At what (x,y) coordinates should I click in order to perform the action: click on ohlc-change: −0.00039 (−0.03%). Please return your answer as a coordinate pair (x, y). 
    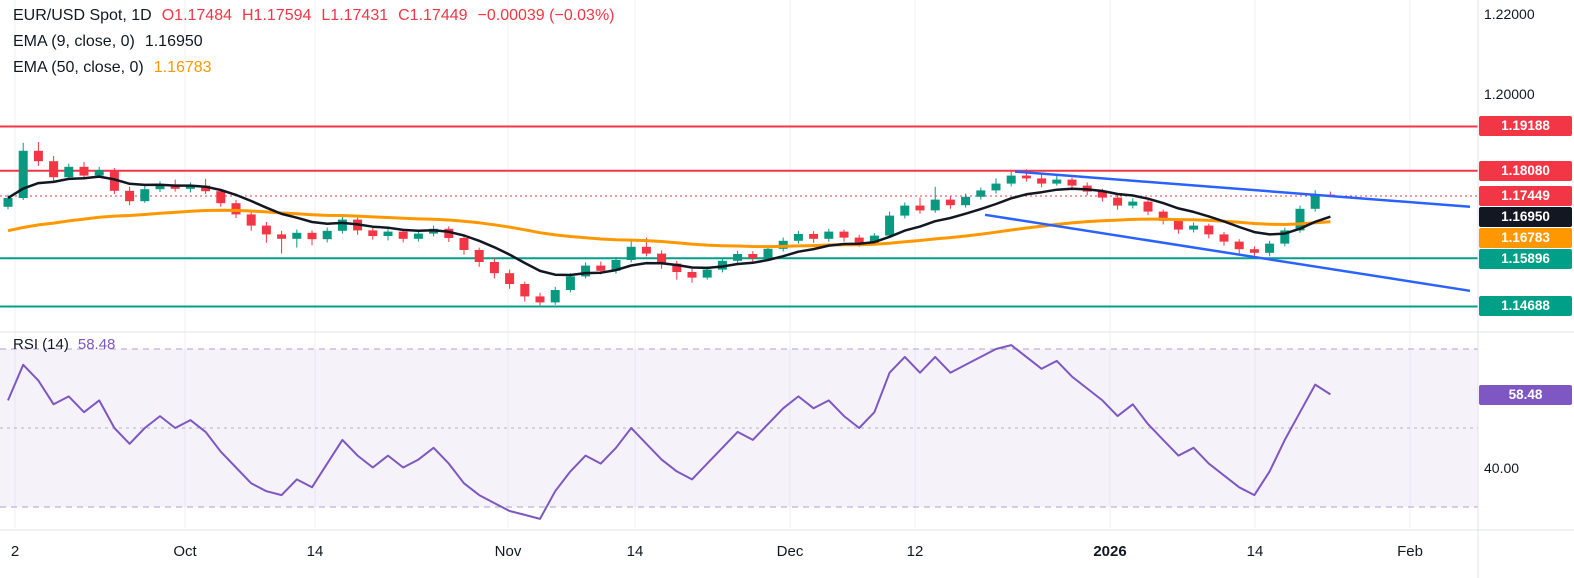
    Looking at the image, I should click on (546, 15).